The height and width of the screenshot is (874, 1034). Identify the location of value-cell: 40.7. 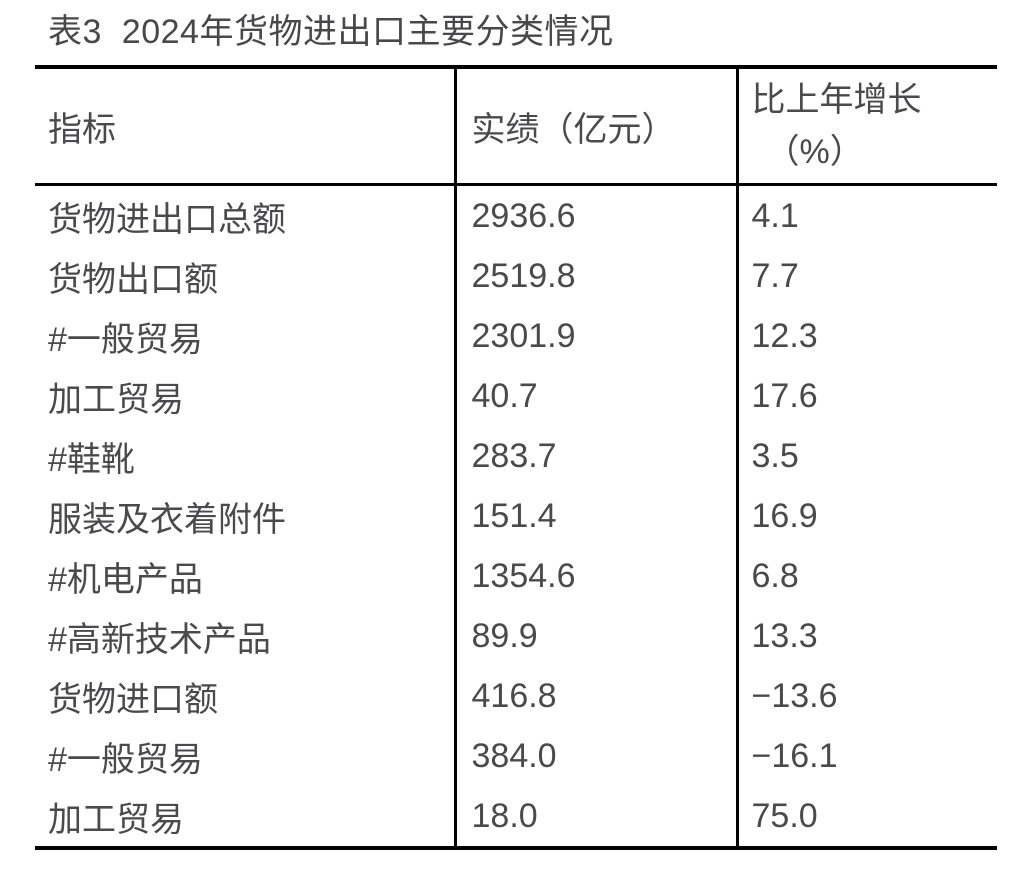
(595, 396).